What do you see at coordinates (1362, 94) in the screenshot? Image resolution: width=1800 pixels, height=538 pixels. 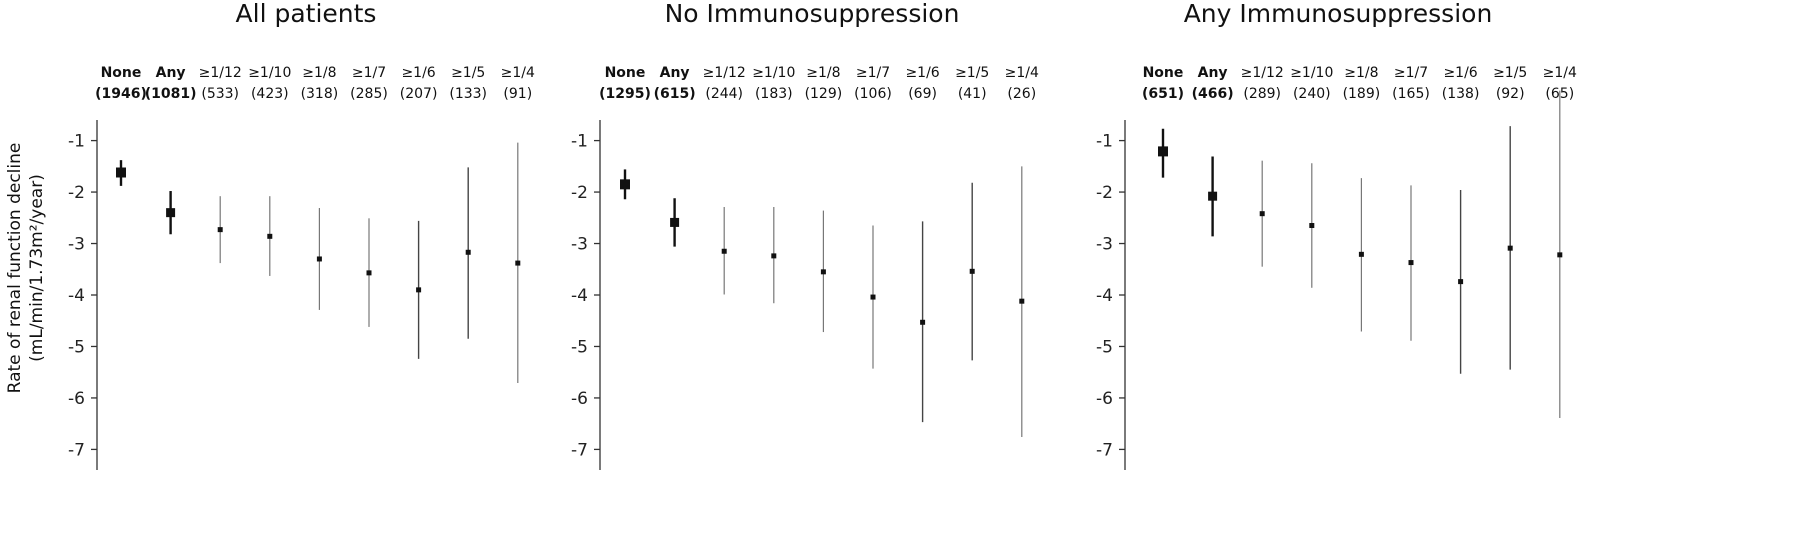 I see `category-count: (189)` at bounding box center [1362, 94].